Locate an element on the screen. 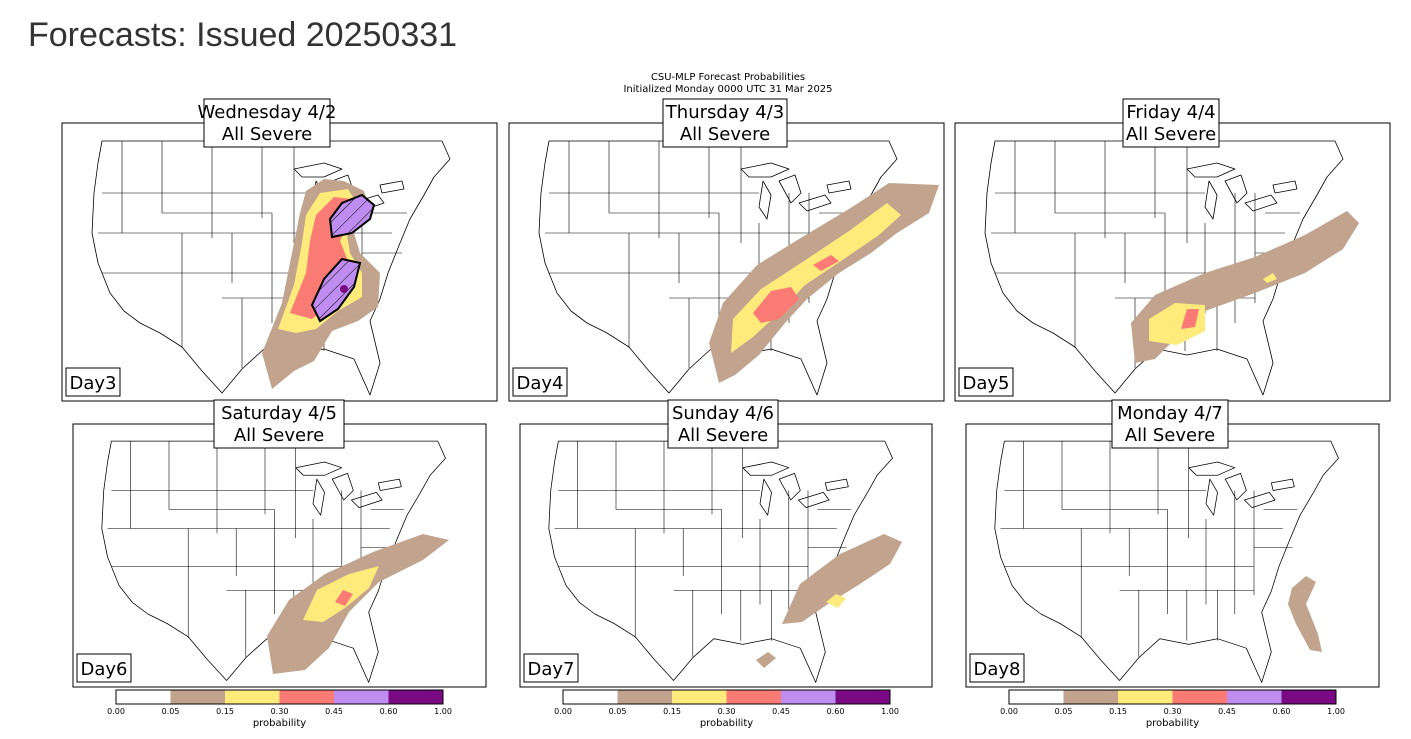 Image resolution: width=1411 pixels, height=739 pixels. panel-title-box: Thursday 4/3 All Severe is located at coordinates (725, 123).